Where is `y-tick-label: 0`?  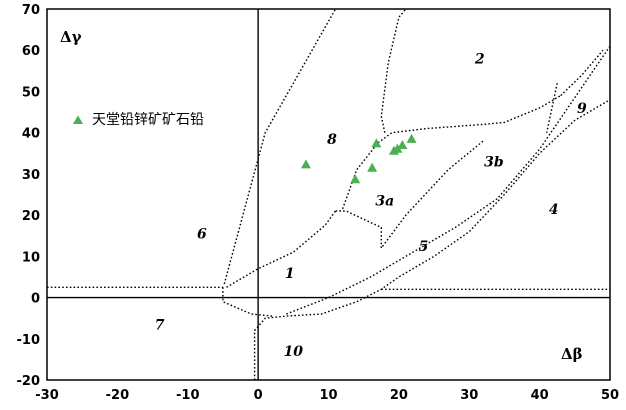 y-tick-label: 0 is located at coordinates (35, 299).